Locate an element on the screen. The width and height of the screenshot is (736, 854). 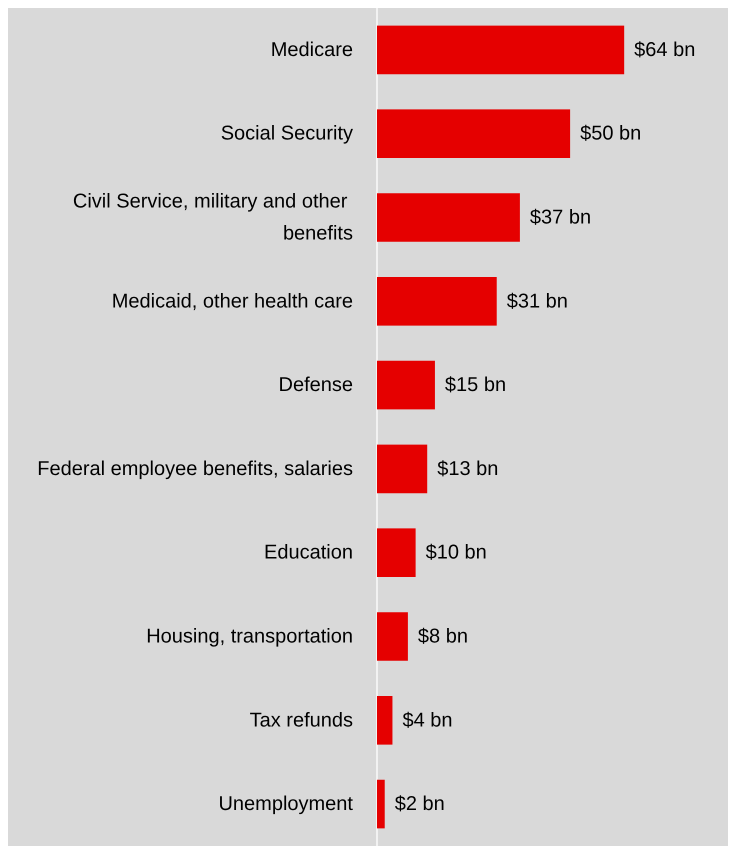
y-tick-label: Medicaid, other health care is located at coordinates (232, 301).